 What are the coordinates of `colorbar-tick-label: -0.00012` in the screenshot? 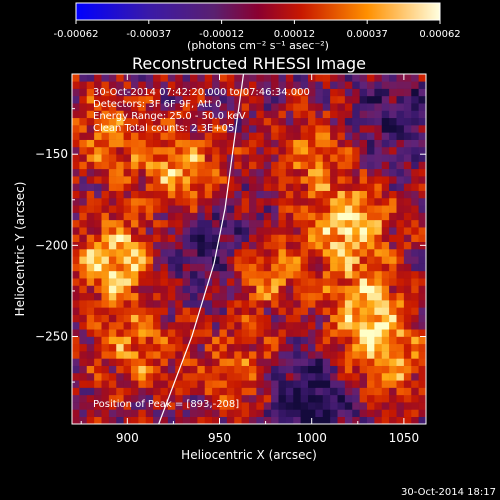 It's located at (221, 34).